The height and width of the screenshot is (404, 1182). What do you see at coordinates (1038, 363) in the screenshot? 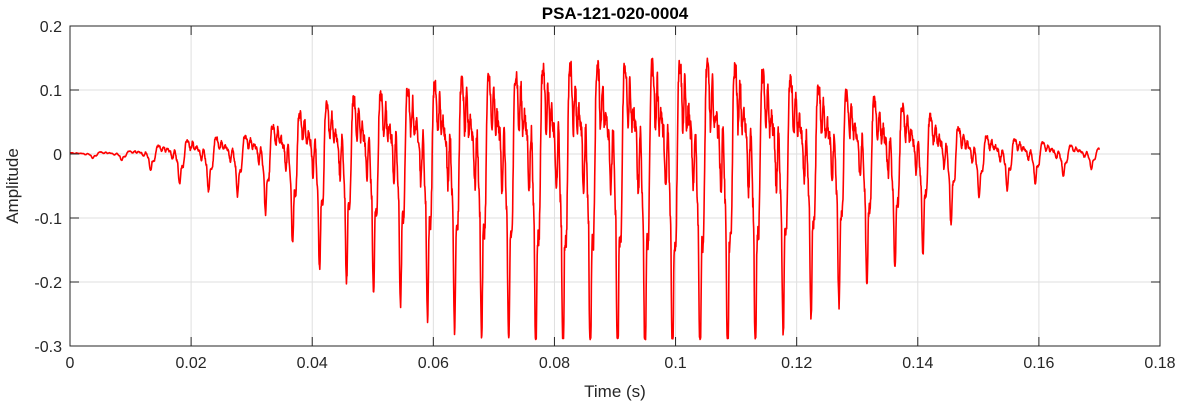
I see `x-tick-label: 0.16` at bounding box center [1038, 363].